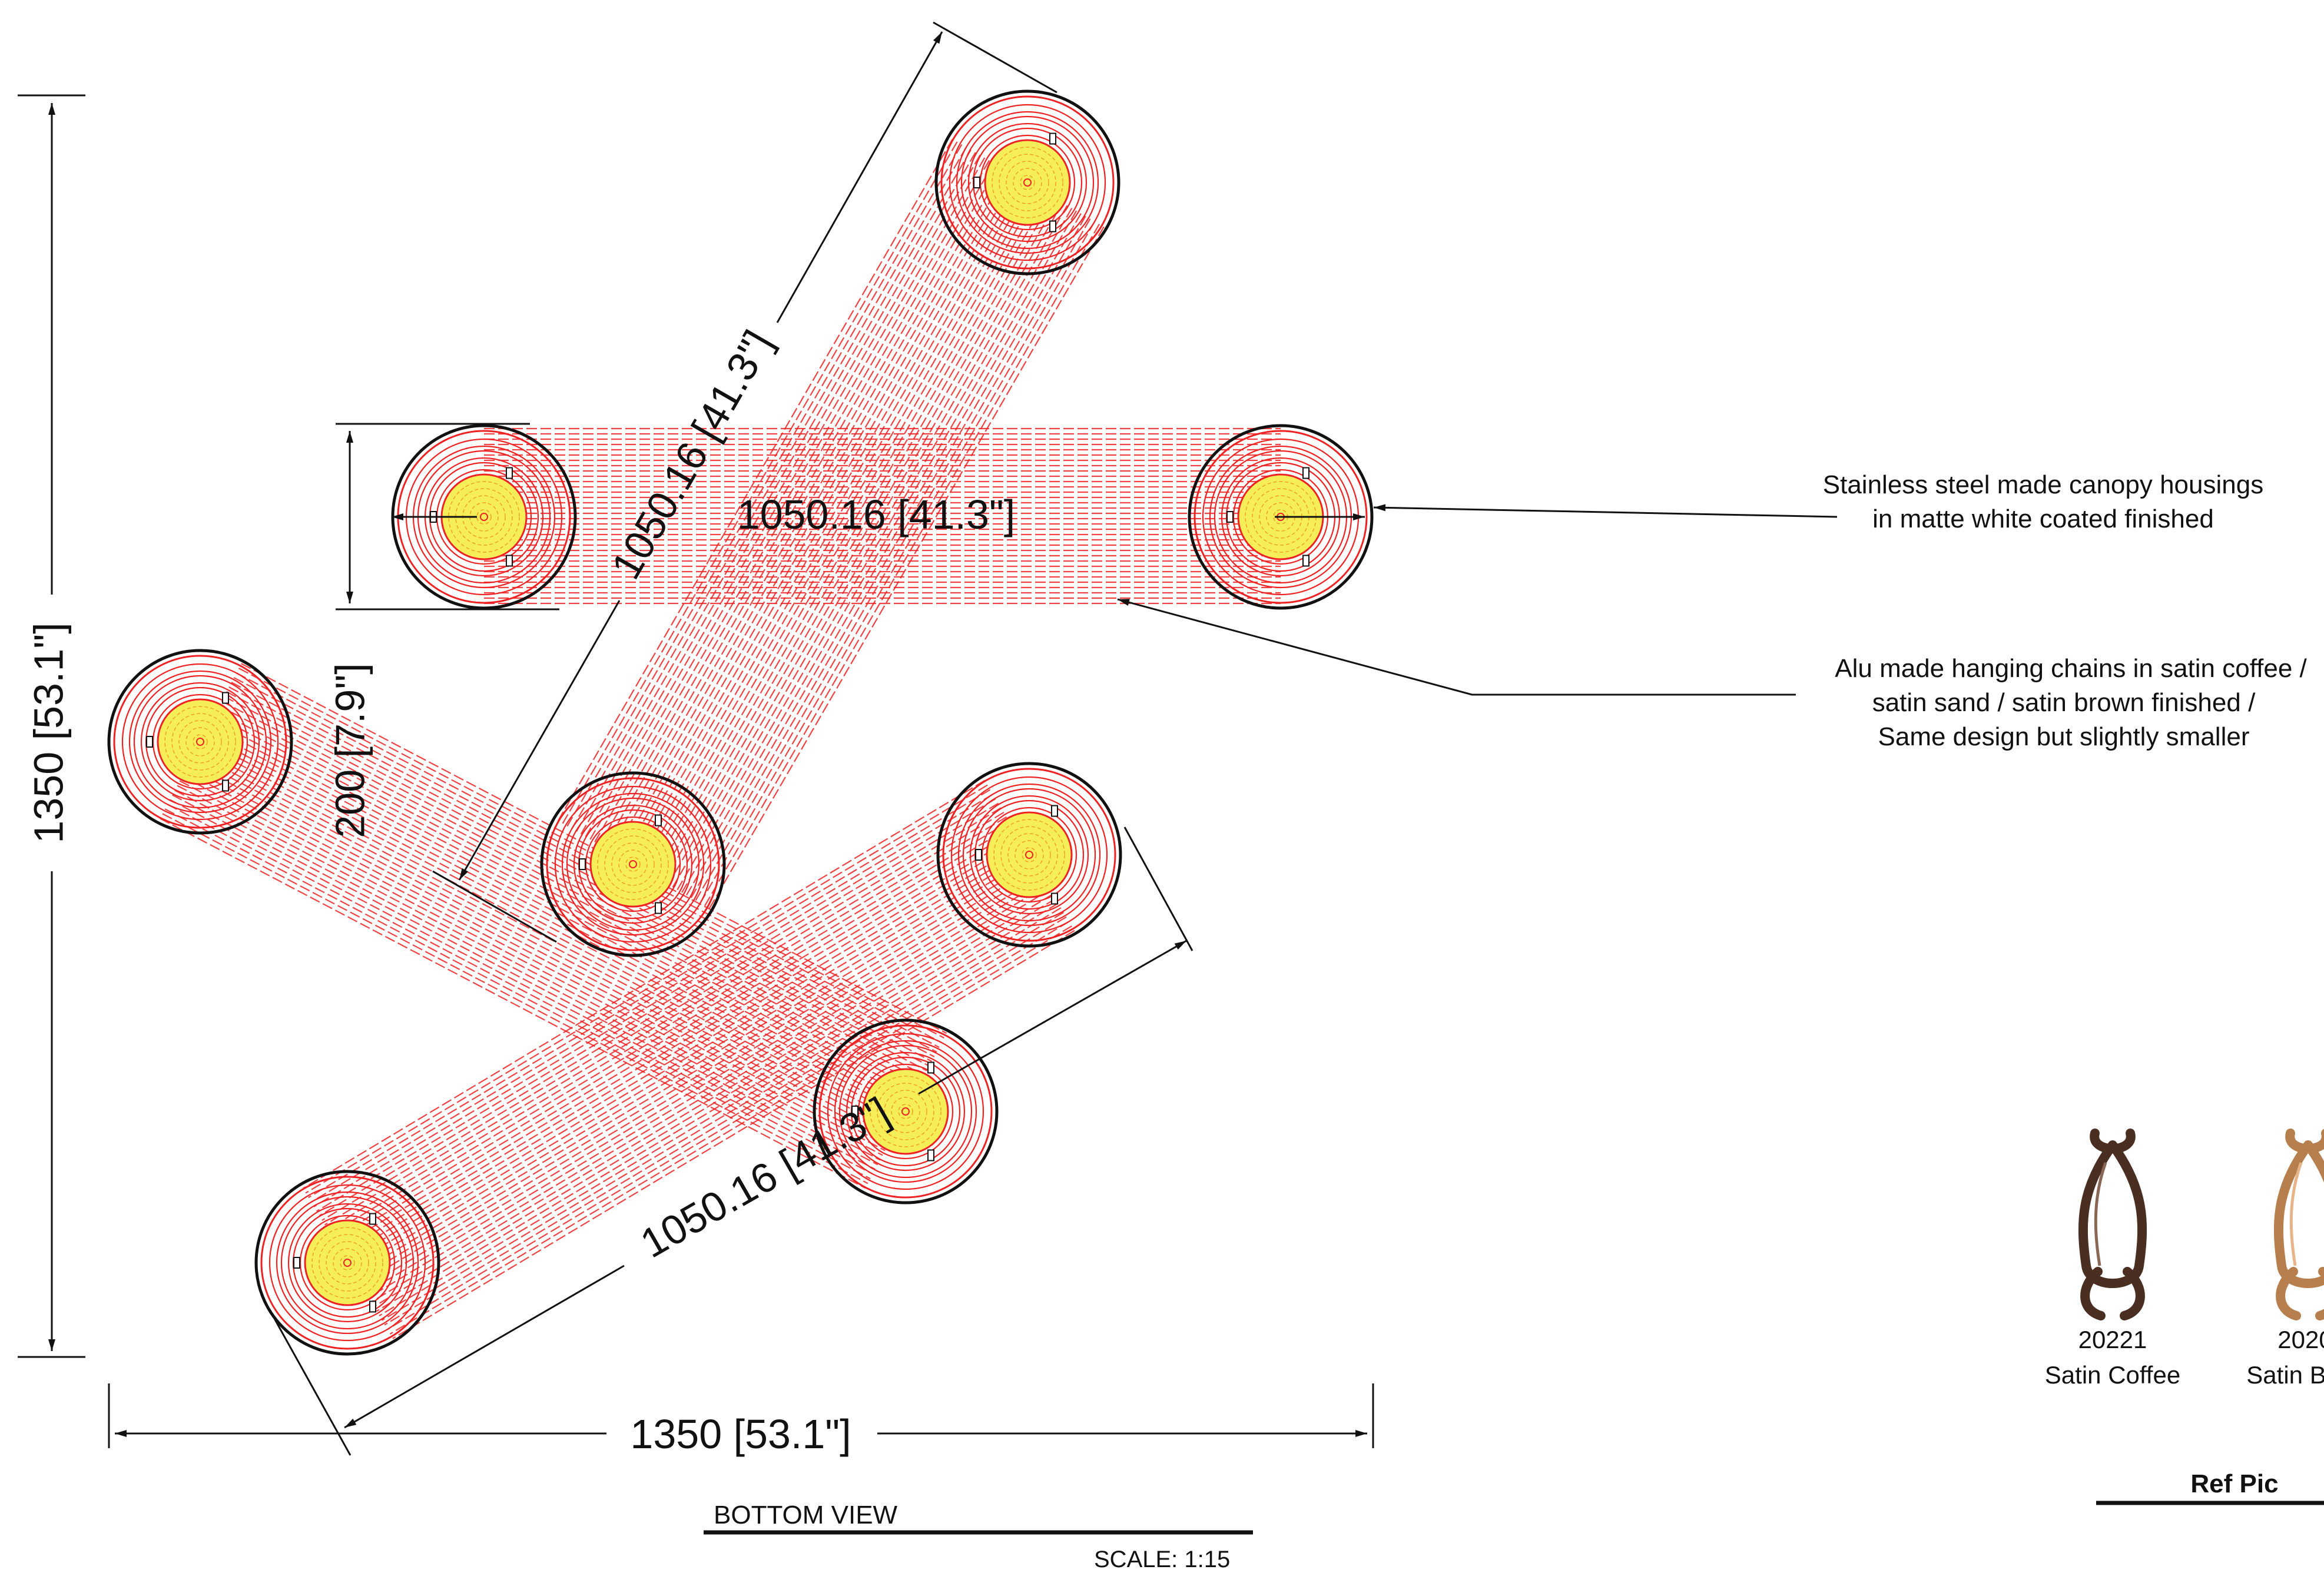  I want to click on chain-band-upper-diagonal, so click(831, 523).